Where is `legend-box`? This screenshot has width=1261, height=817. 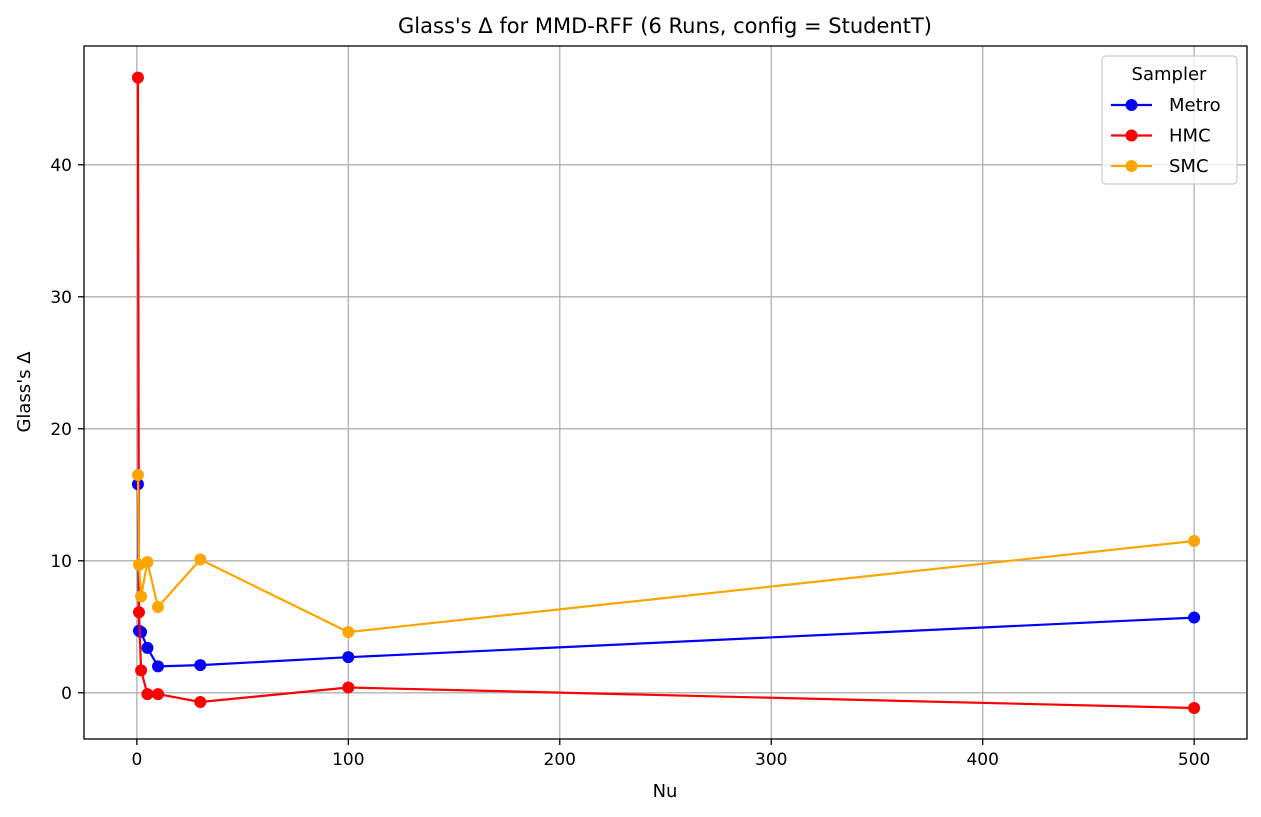
legend-box is located at coordinates (1169, 120).